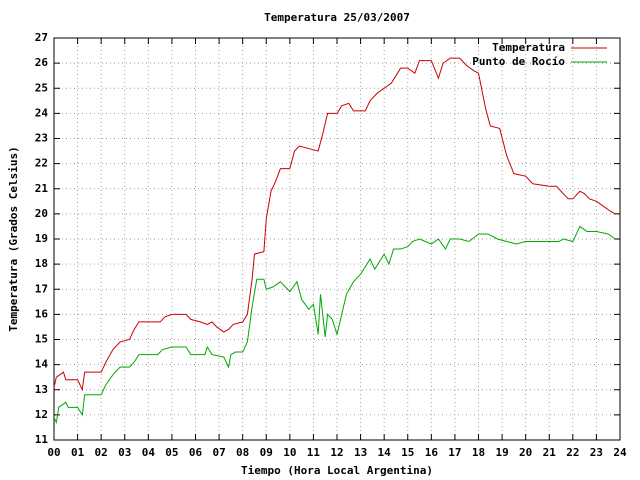  I want to click on x-tick-label: 16, so click(432, 452).